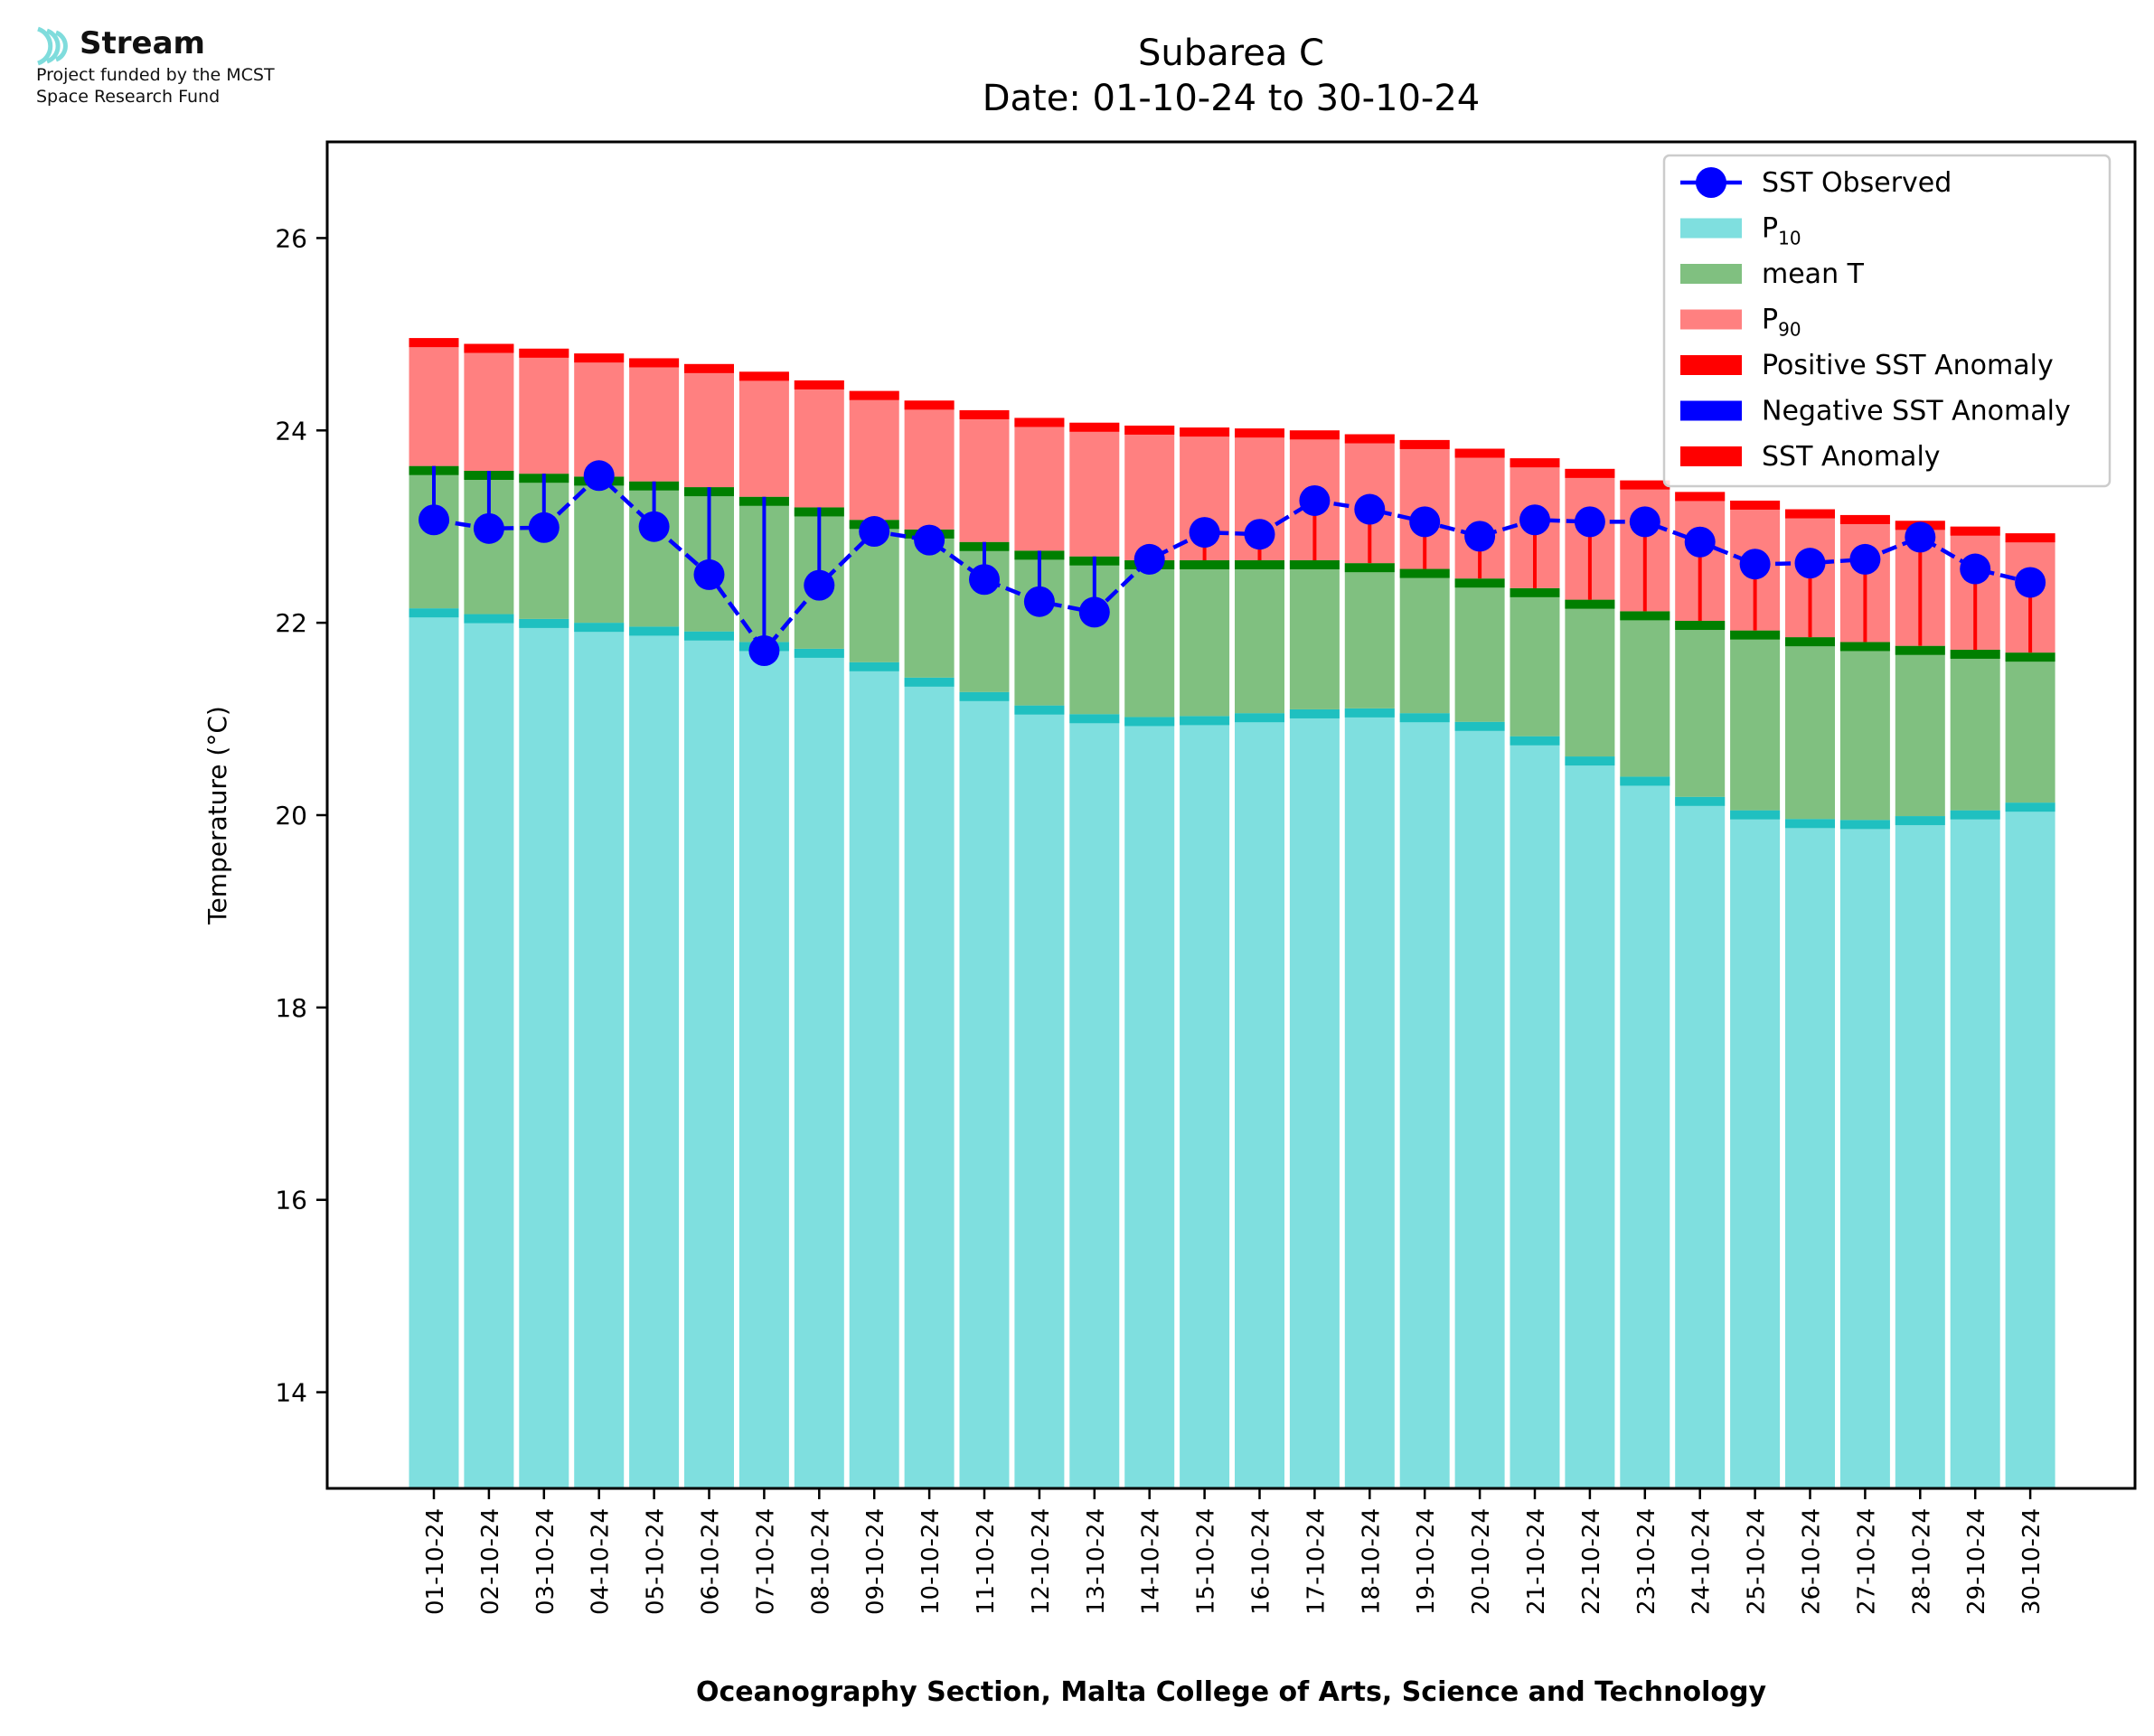 Image resolution: width=2154 pixels, height=1736 pixels. What do you see at coordinates (1789, 330) in the screenshot?
I see `legend-label-subscript: 90` at bounding box center [1789, 330].